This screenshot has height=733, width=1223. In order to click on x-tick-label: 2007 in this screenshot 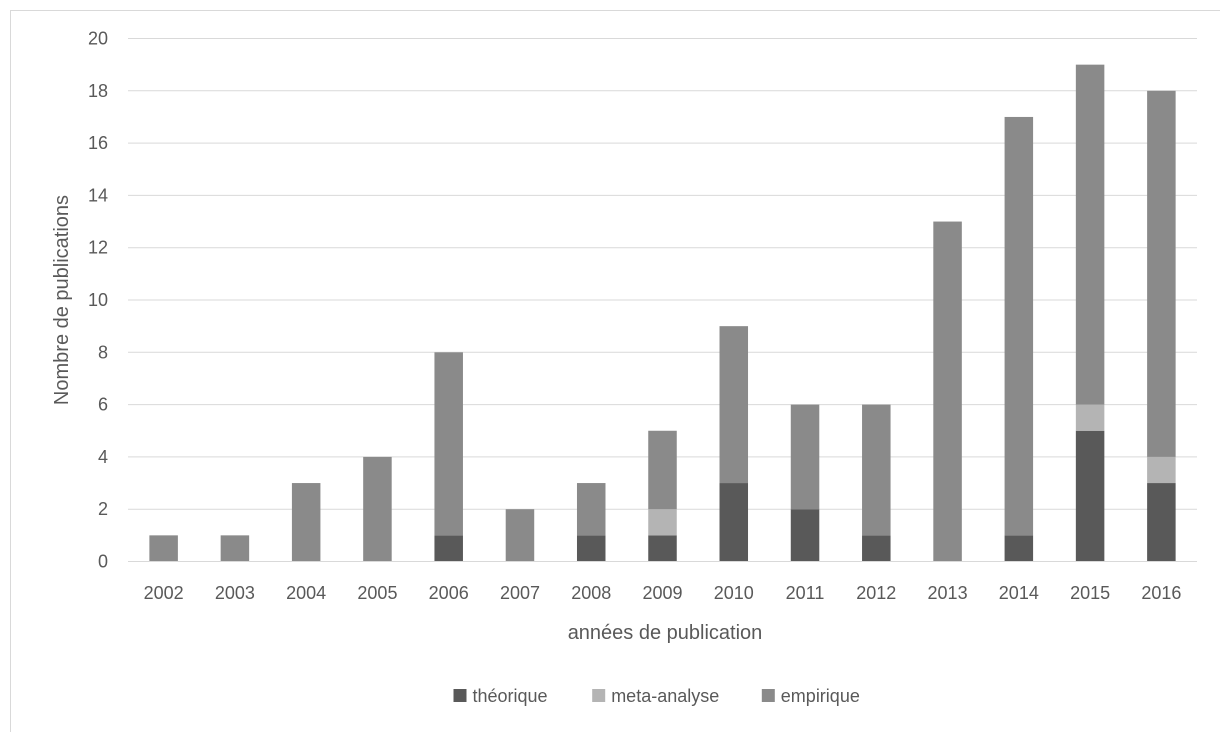, I will do `click(520, 593)`.